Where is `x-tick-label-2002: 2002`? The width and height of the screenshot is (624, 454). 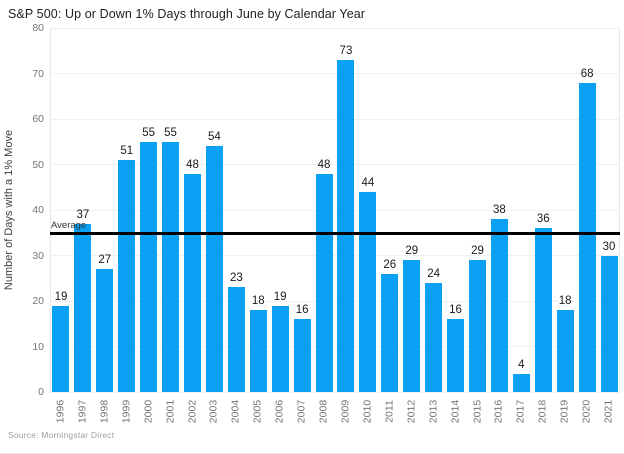 x-tick-label-2002: 2002 is located at coordinates (192, 411).